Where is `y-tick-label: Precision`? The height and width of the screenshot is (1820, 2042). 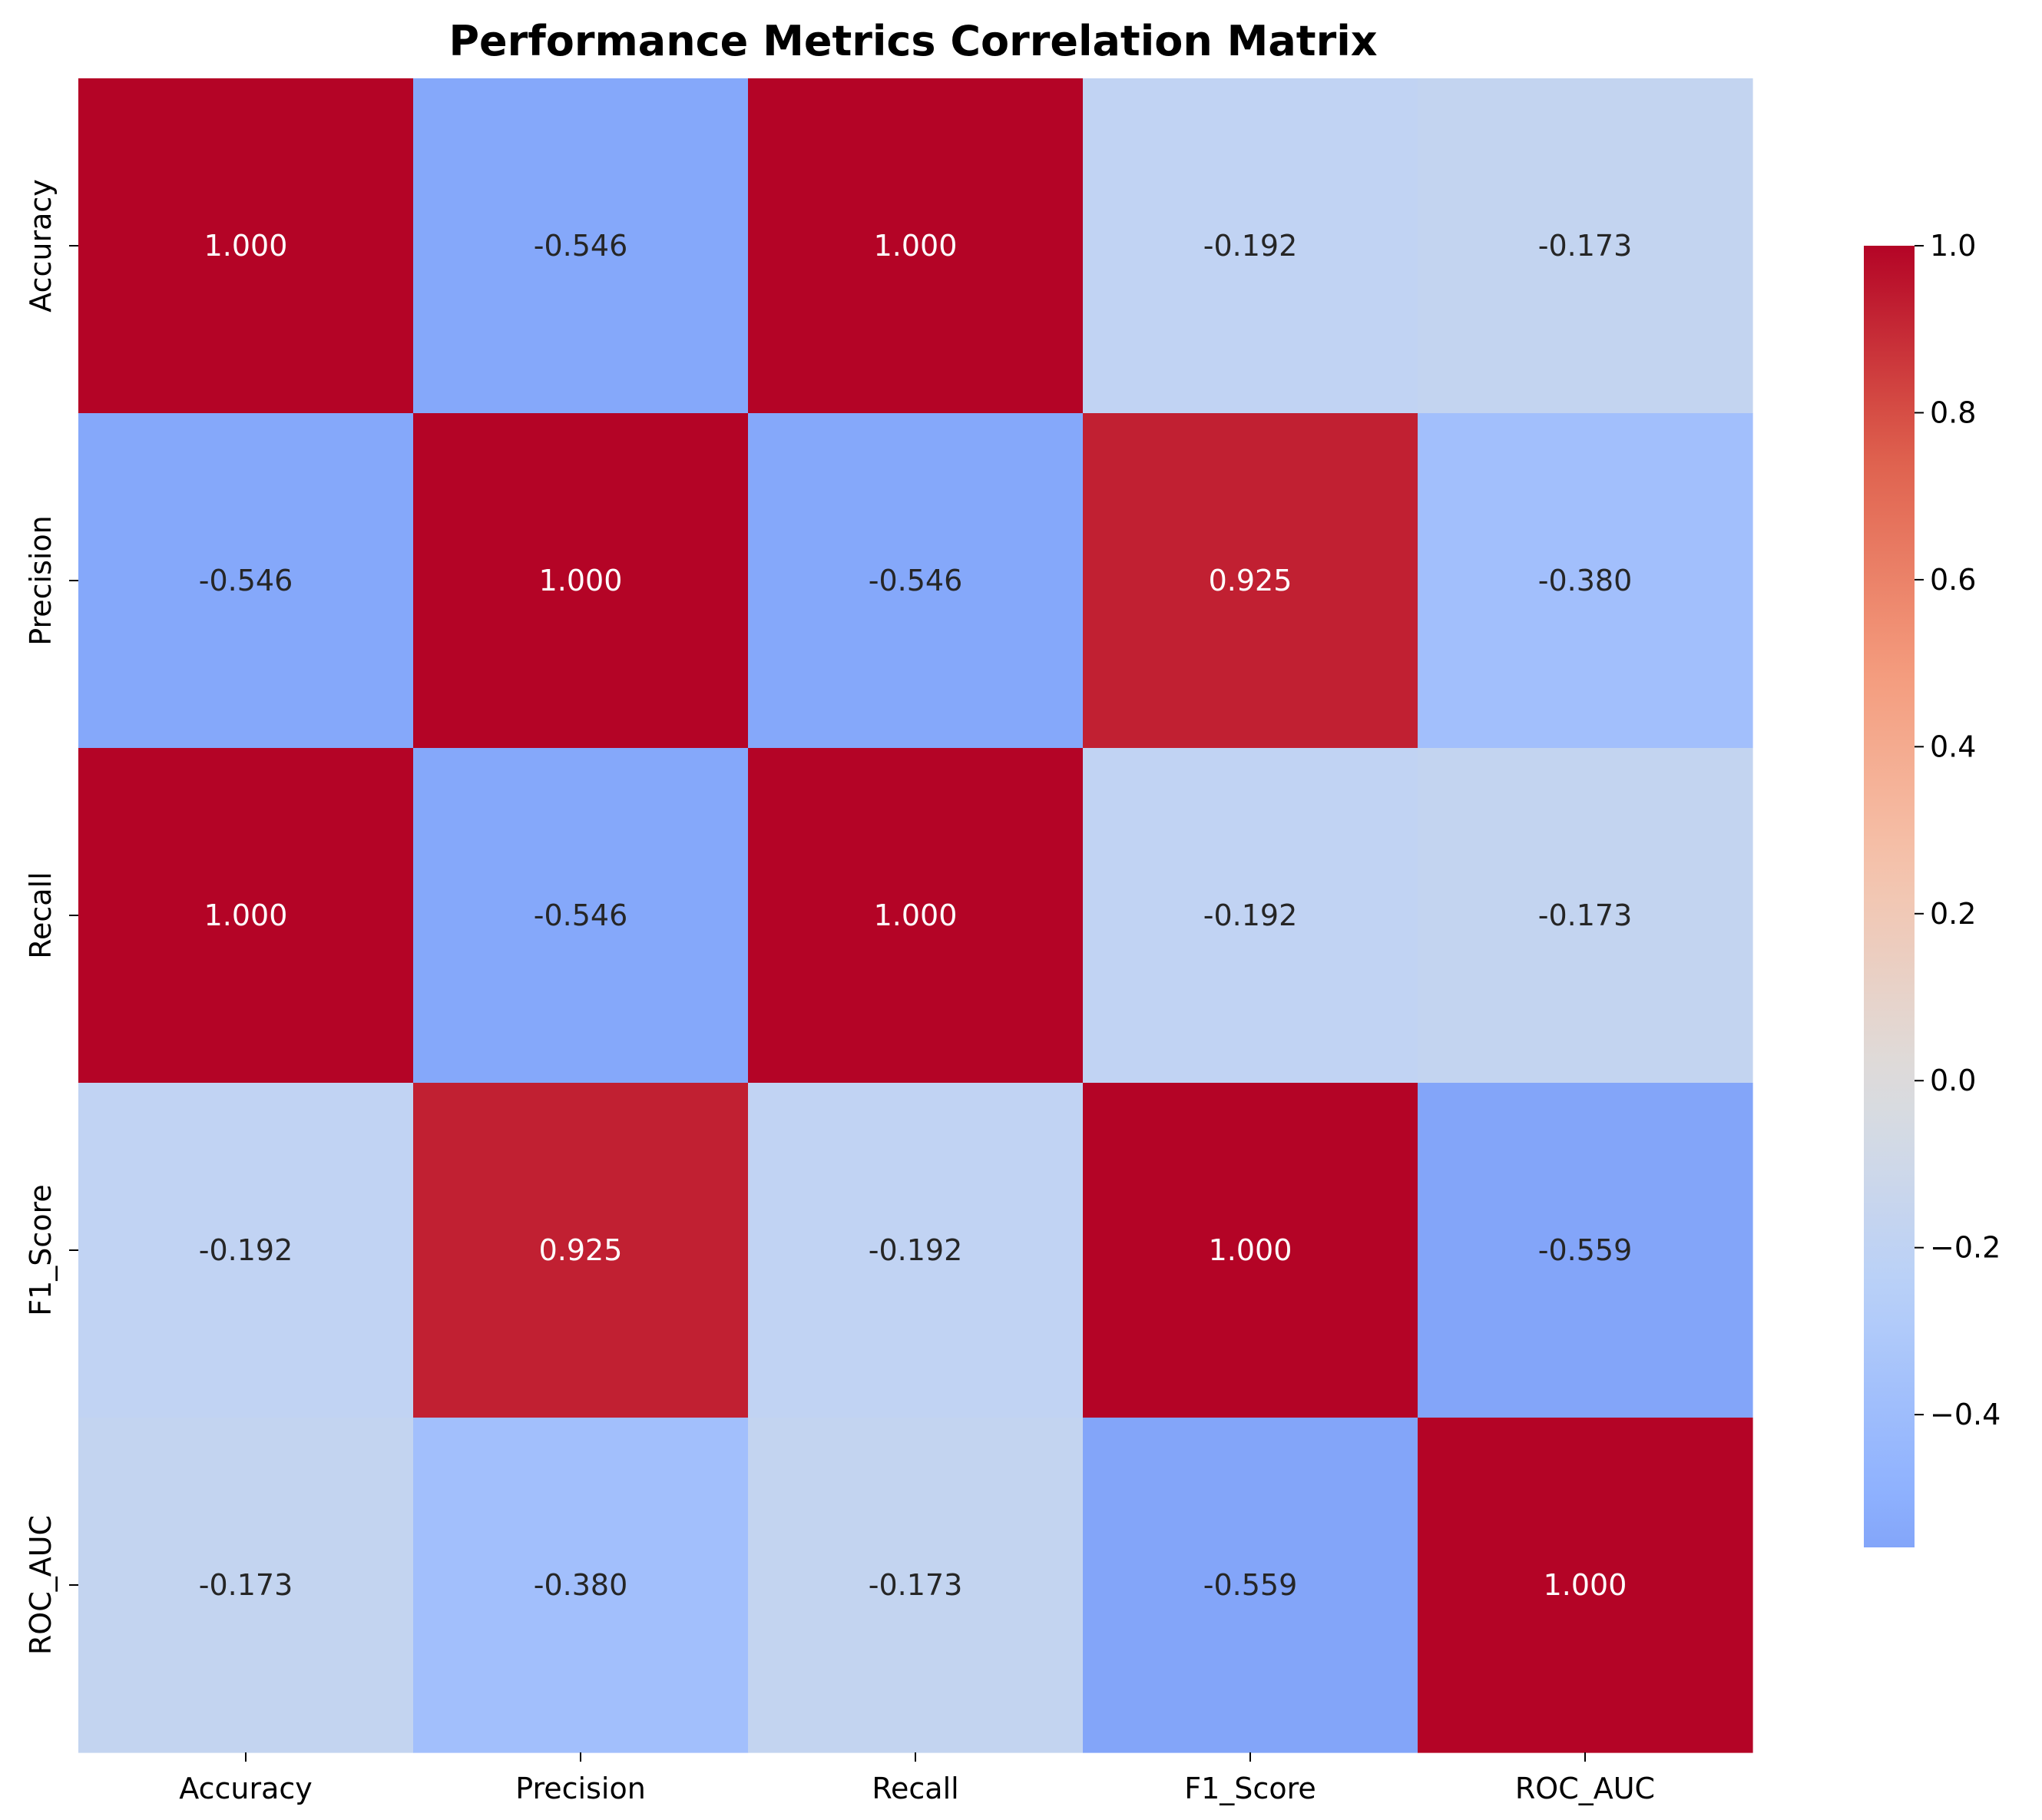 y-tick-label: Precision is located at coordinates (41, 580).